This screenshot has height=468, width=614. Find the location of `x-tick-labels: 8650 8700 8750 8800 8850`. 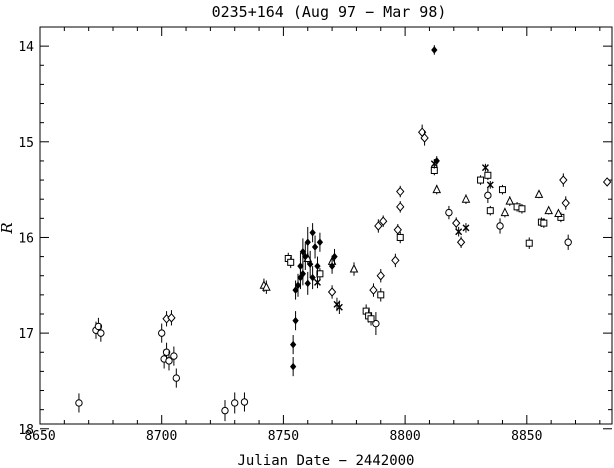

x-tick-labels: 8650 8700 8750 8800 8850 is located at coordinates (283, 436).